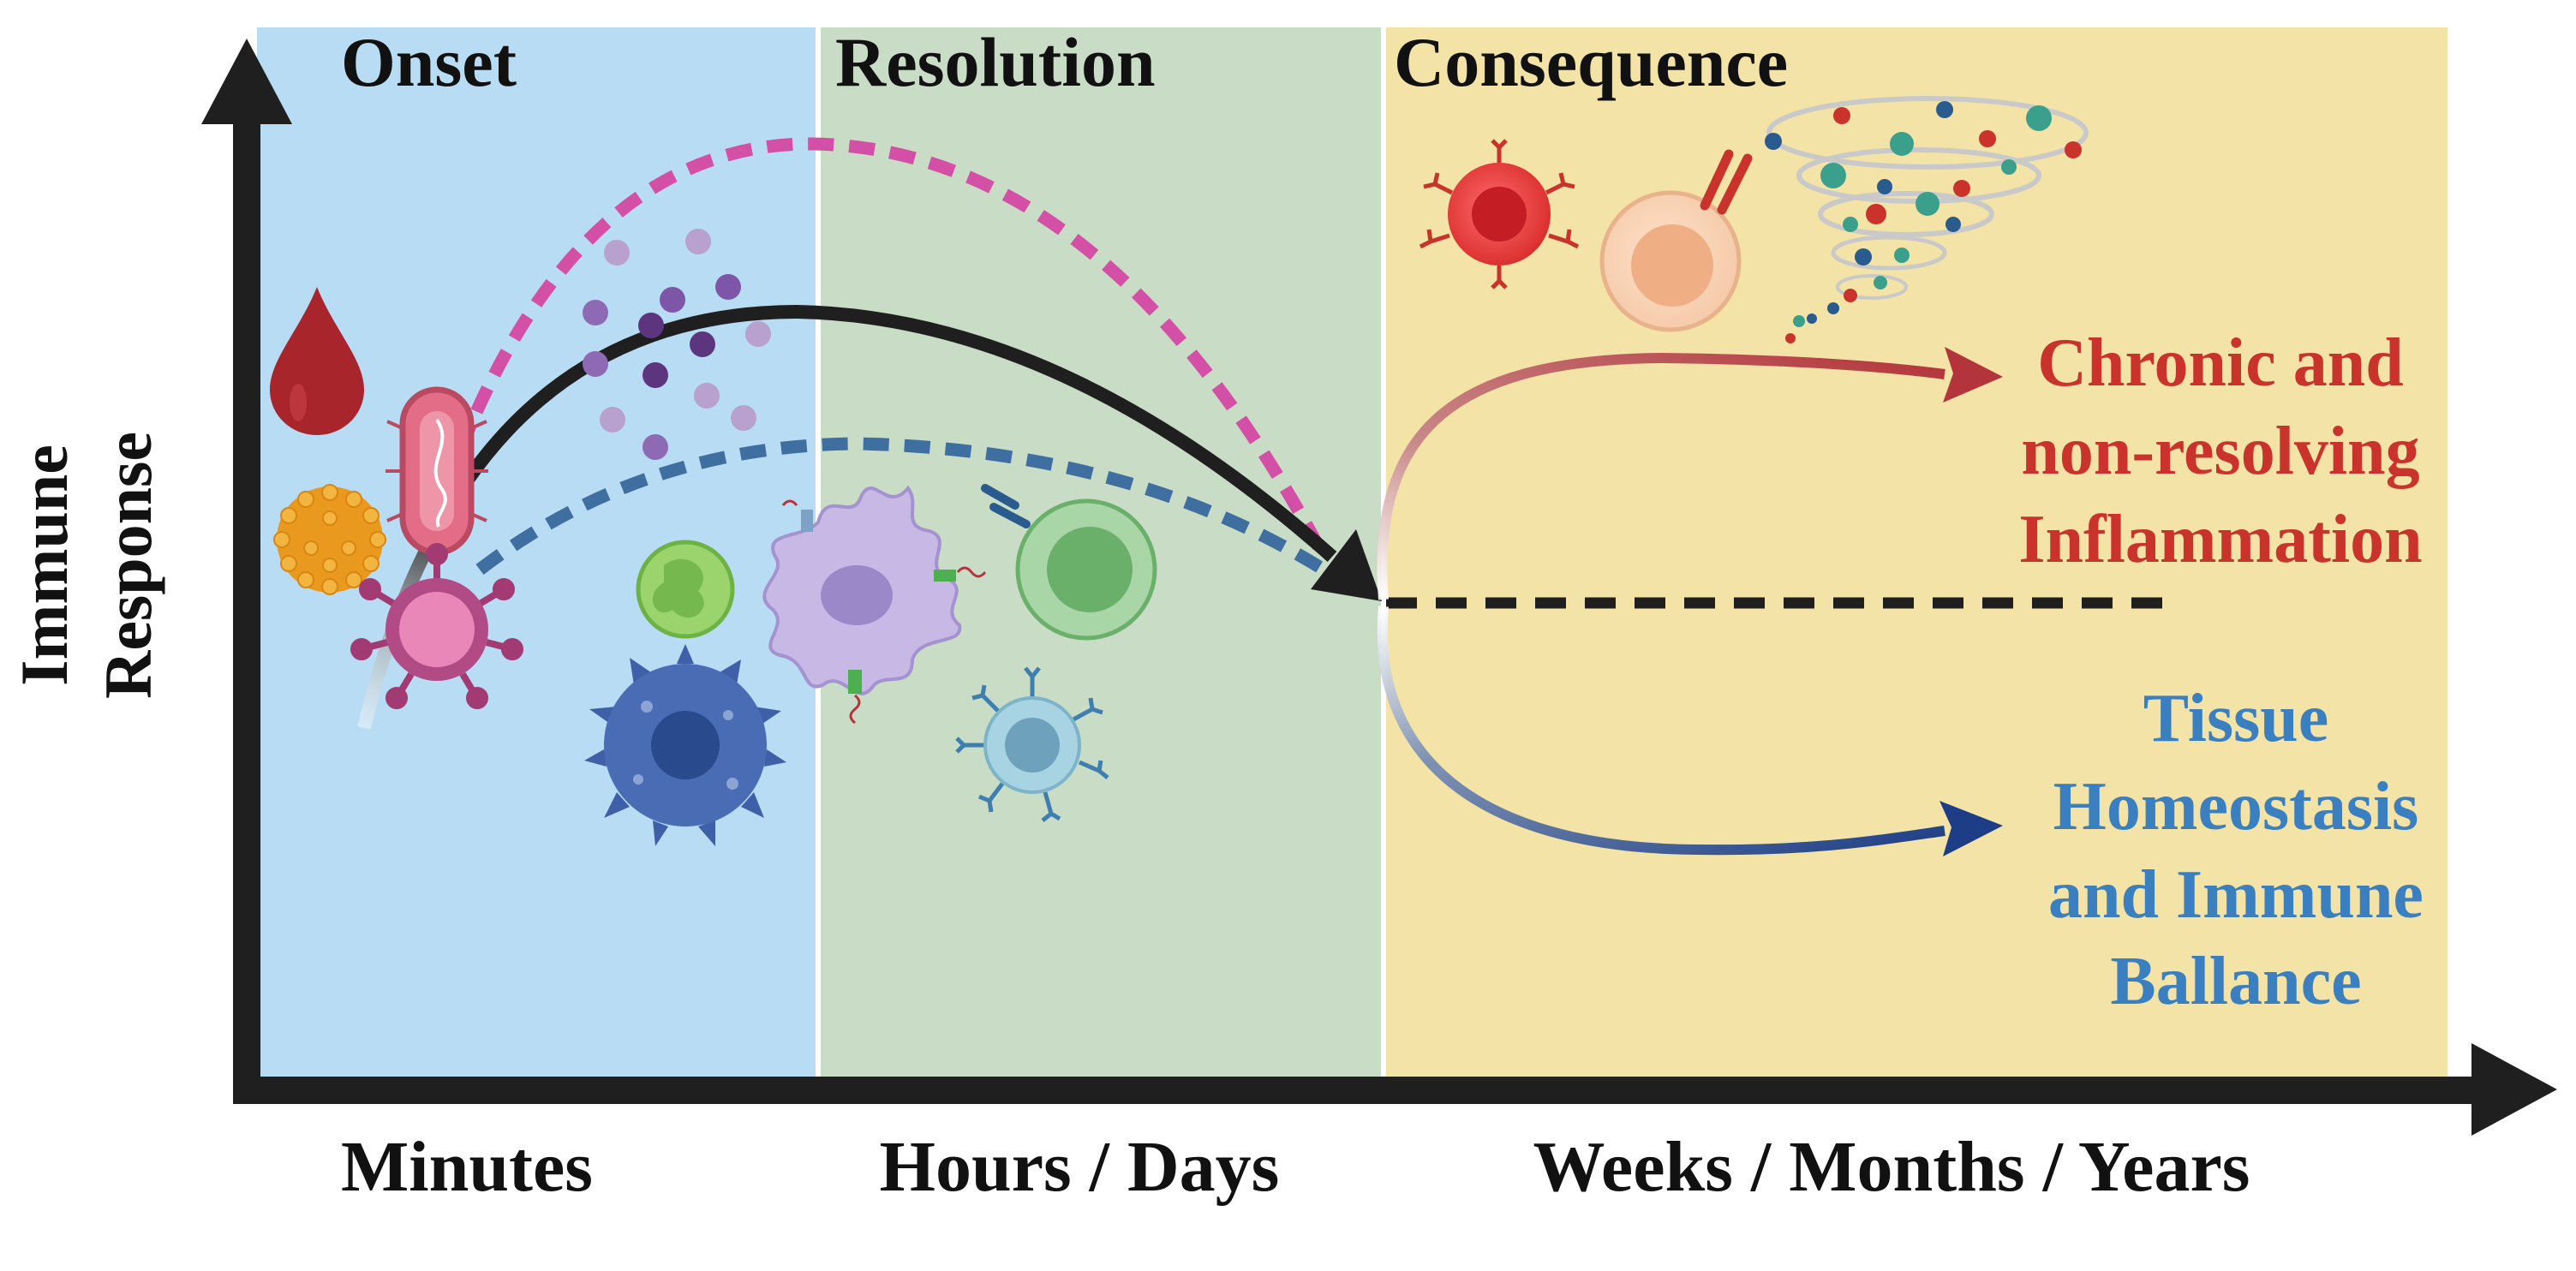 The height and width of the screenshot is (1271, 2576). Describe the element at coordinates (247, 81) in the screenshot. I see `y-axis-arrowhead` at that location.